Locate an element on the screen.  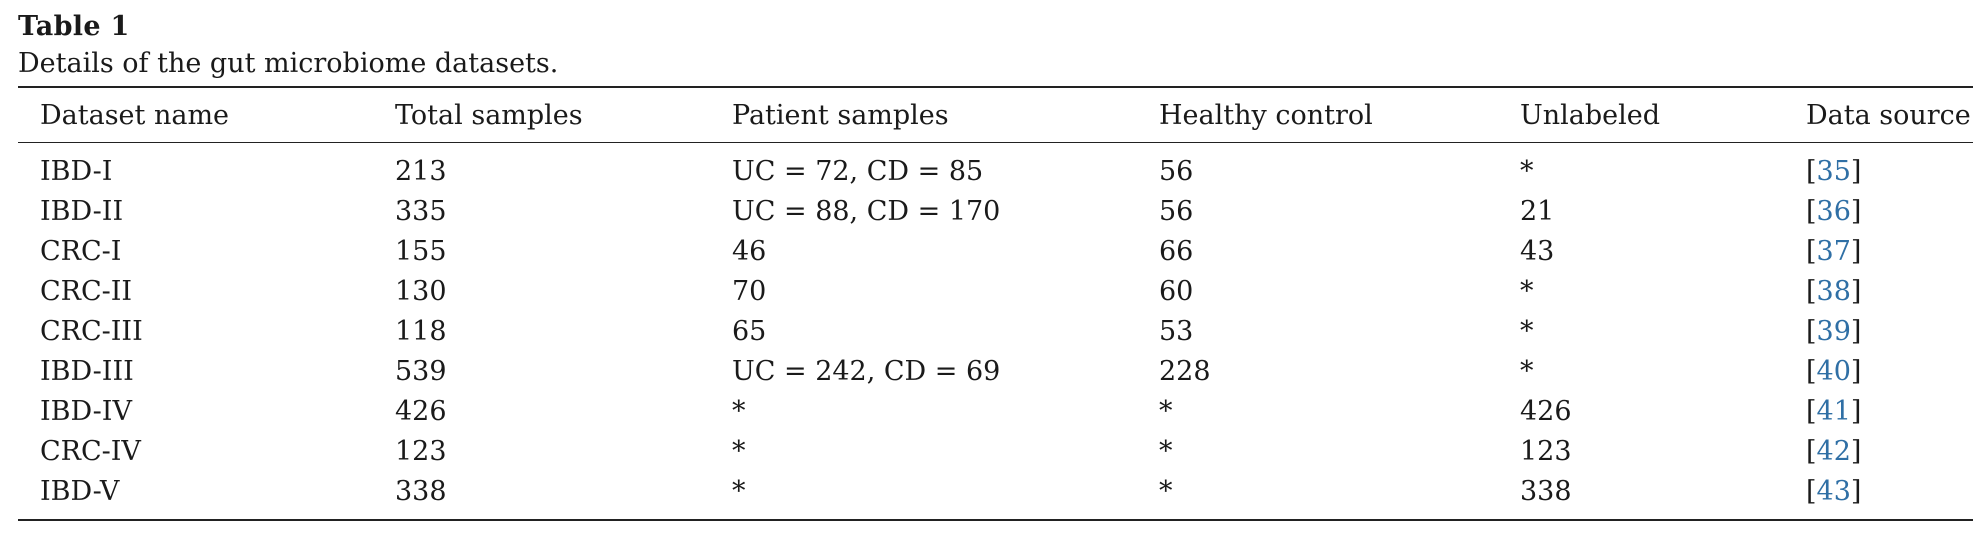
reference-link: 42 is located at coordinates (1833, 451).